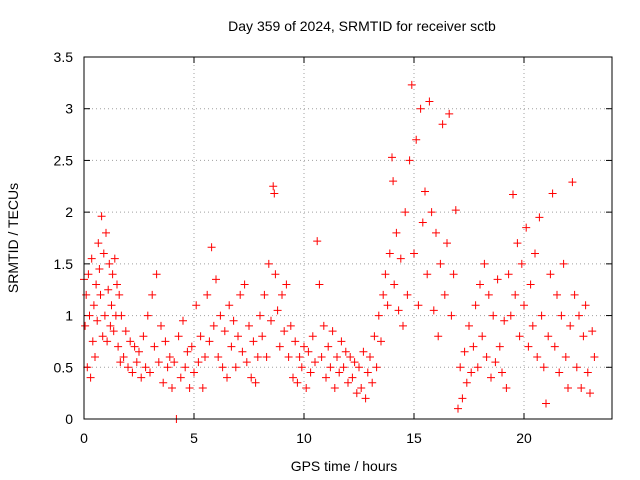 Image resolution: width=640 pixels, height=480 pixels. Describe the element at coordinates (524, 438) in the screenshot. I see `x-tick-label: 20` at that location.